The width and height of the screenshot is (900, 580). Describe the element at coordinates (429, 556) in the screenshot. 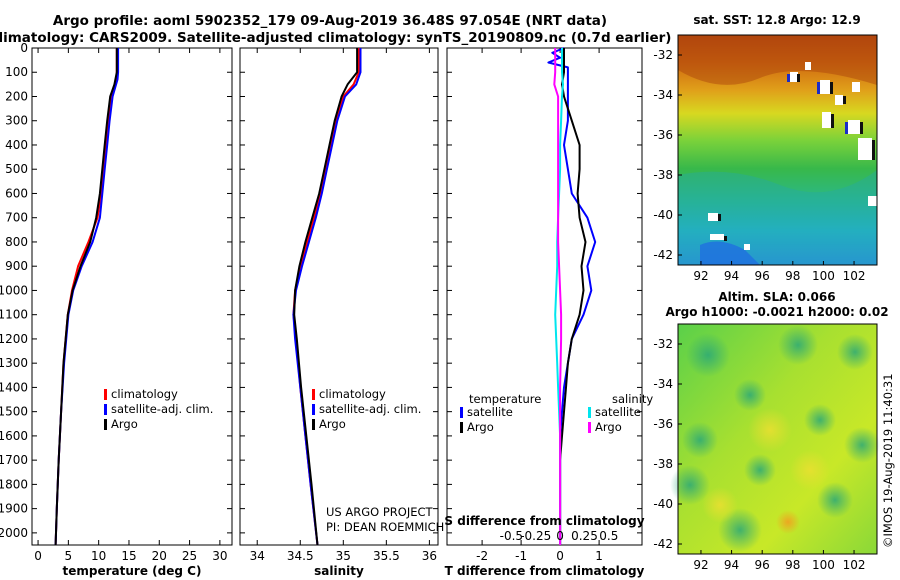

I see `x-tick-label: 36` at that location.